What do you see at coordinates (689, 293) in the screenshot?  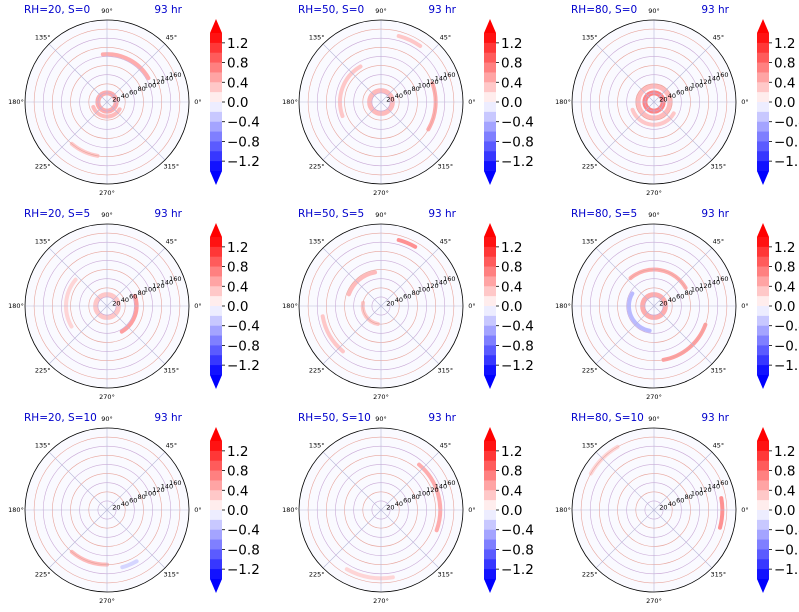 I see `radial-tick-label: 80` at bounding box center [689, 293].